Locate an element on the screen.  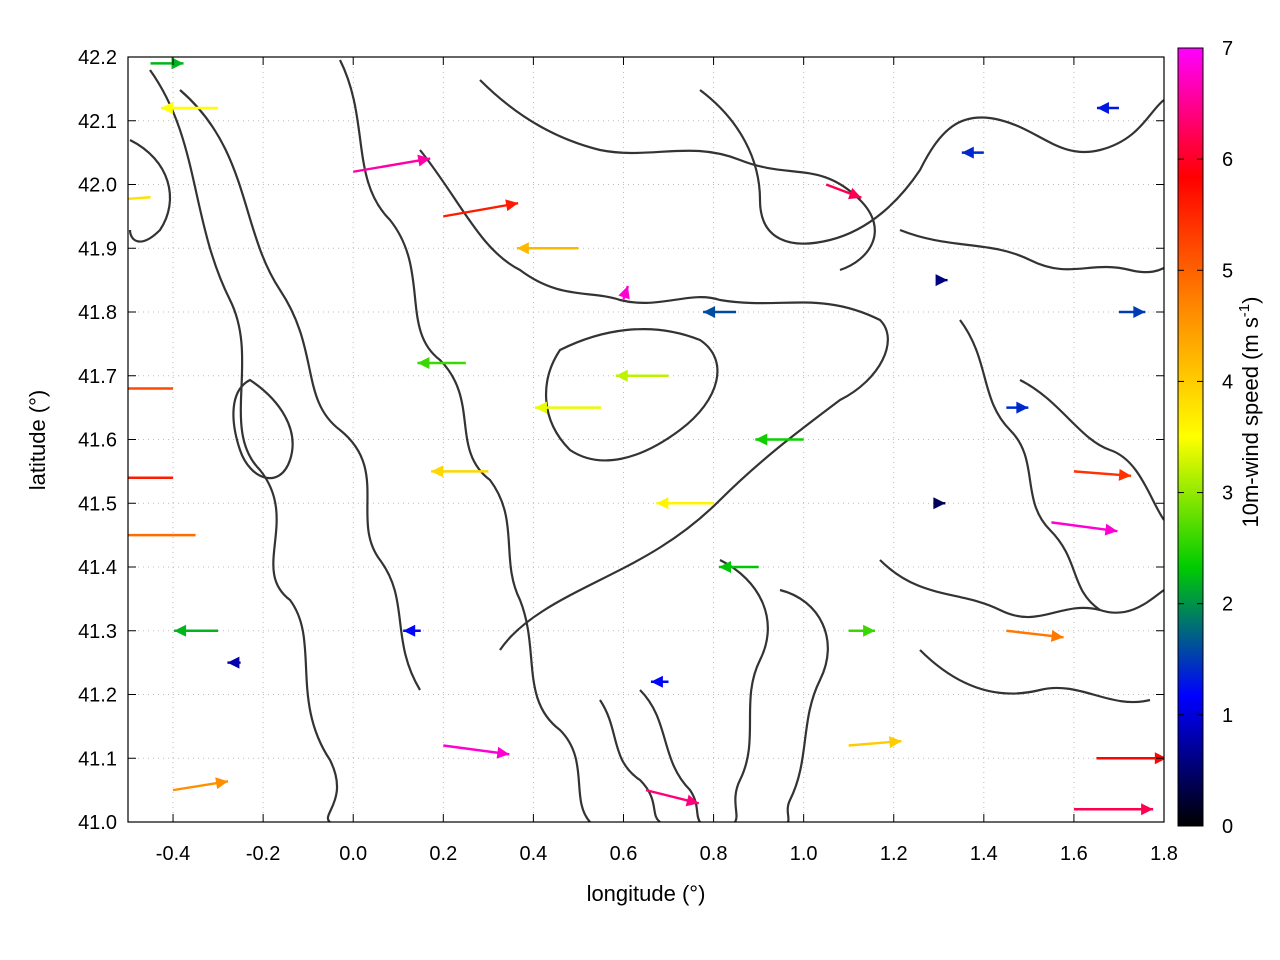
x-tick-label: 1.2 is located at coordinates (894, 854).